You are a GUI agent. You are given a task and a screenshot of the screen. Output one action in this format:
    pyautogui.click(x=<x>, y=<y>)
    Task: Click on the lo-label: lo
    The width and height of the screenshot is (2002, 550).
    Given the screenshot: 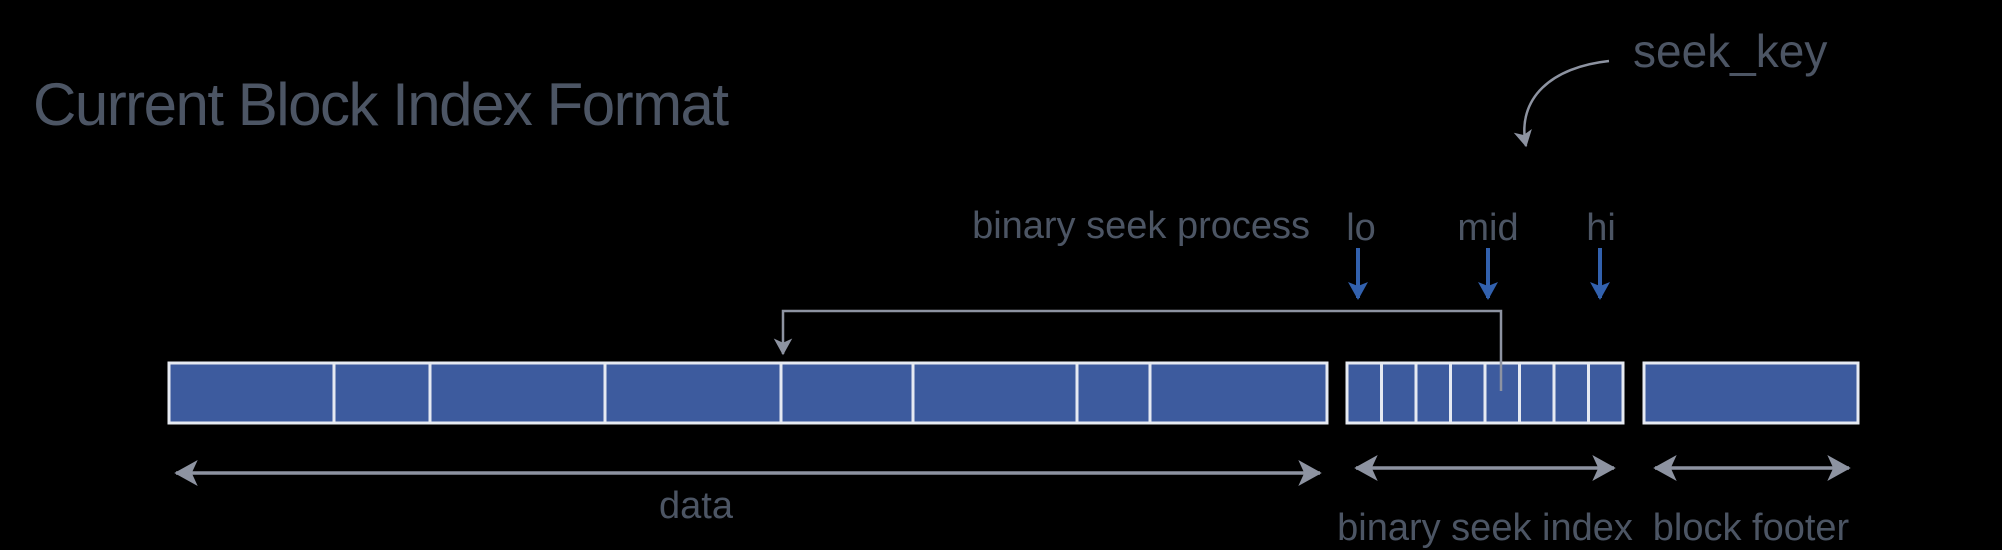 What is the action you would take?
    pyautogui.click(x=1361, y=228)
    